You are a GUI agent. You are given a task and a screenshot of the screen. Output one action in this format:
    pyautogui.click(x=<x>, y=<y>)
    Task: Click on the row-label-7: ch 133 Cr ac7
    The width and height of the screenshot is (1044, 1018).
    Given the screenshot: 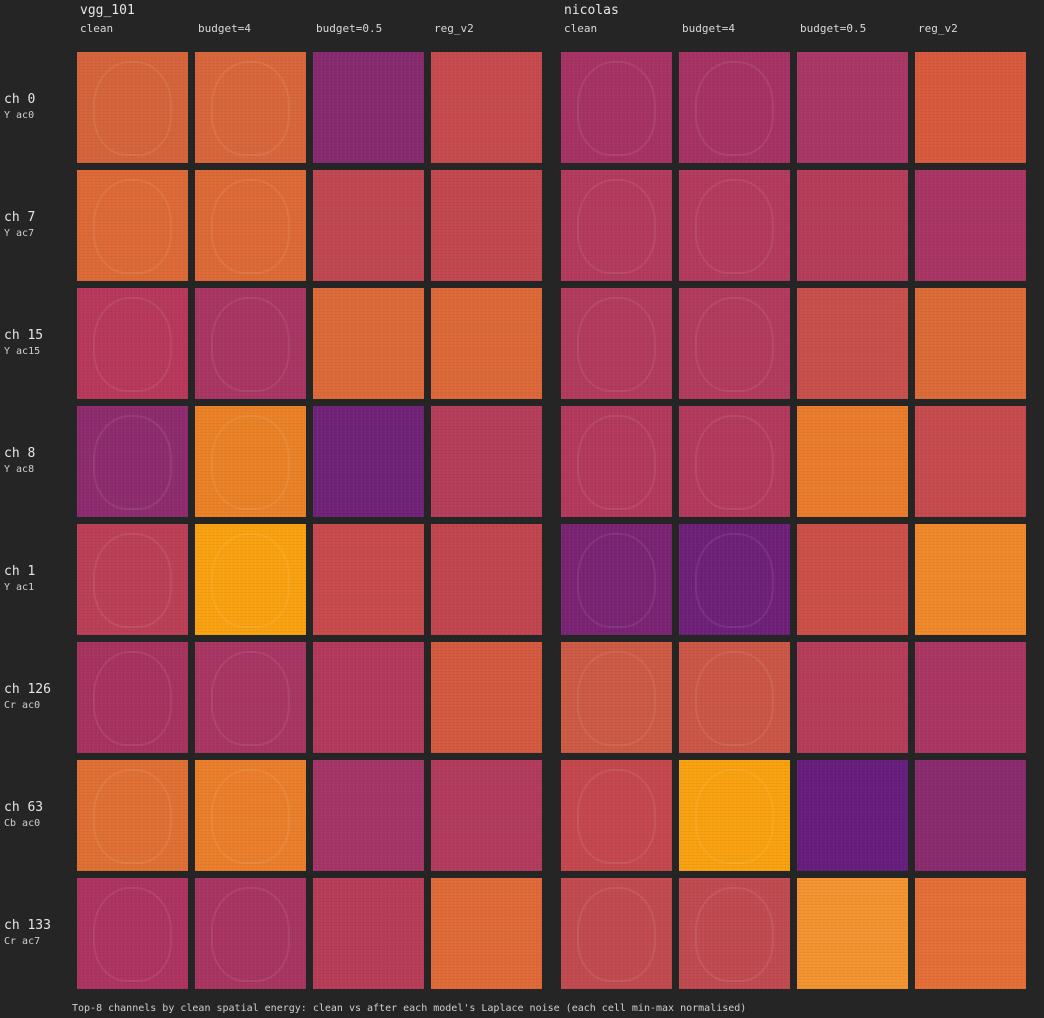 What is the action you would take?
    pyautogui.click(x=27, y=932)
    